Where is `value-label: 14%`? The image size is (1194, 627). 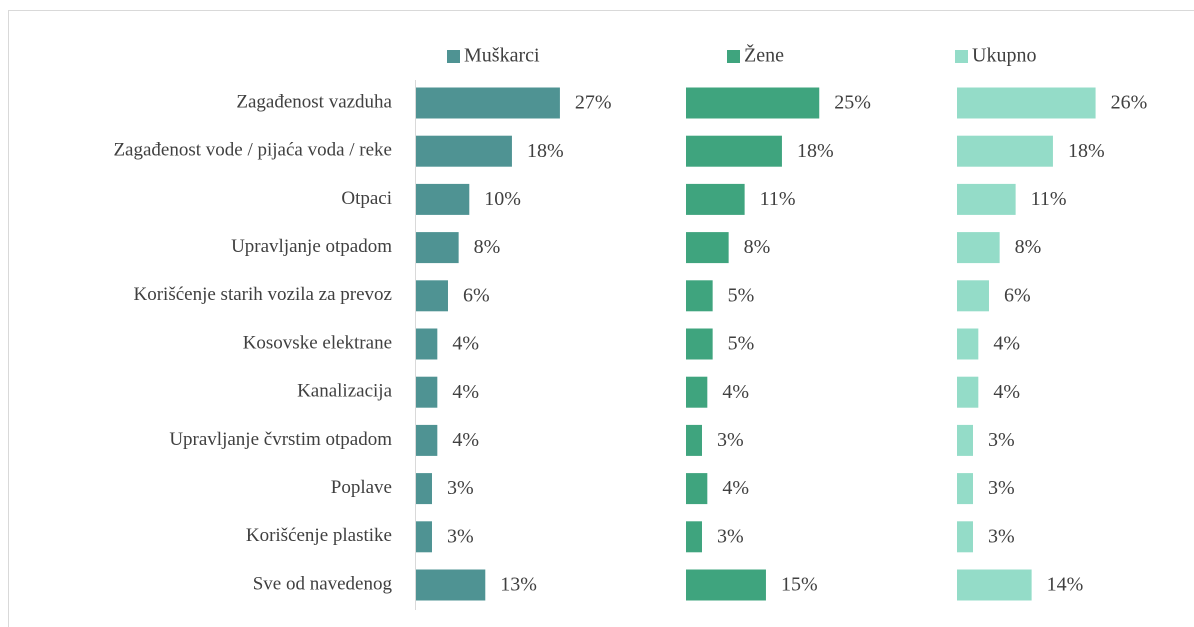 value-label: 14% is located at coordinates (1065, 585).